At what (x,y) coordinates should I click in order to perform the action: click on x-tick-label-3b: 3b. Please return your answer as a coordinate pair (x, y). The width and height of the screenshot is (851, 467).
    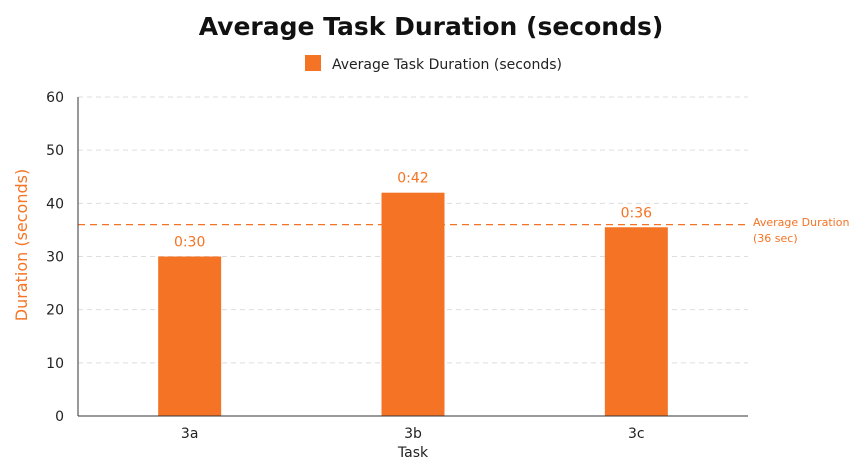
    Looking at the image, I should click on (413, 434).